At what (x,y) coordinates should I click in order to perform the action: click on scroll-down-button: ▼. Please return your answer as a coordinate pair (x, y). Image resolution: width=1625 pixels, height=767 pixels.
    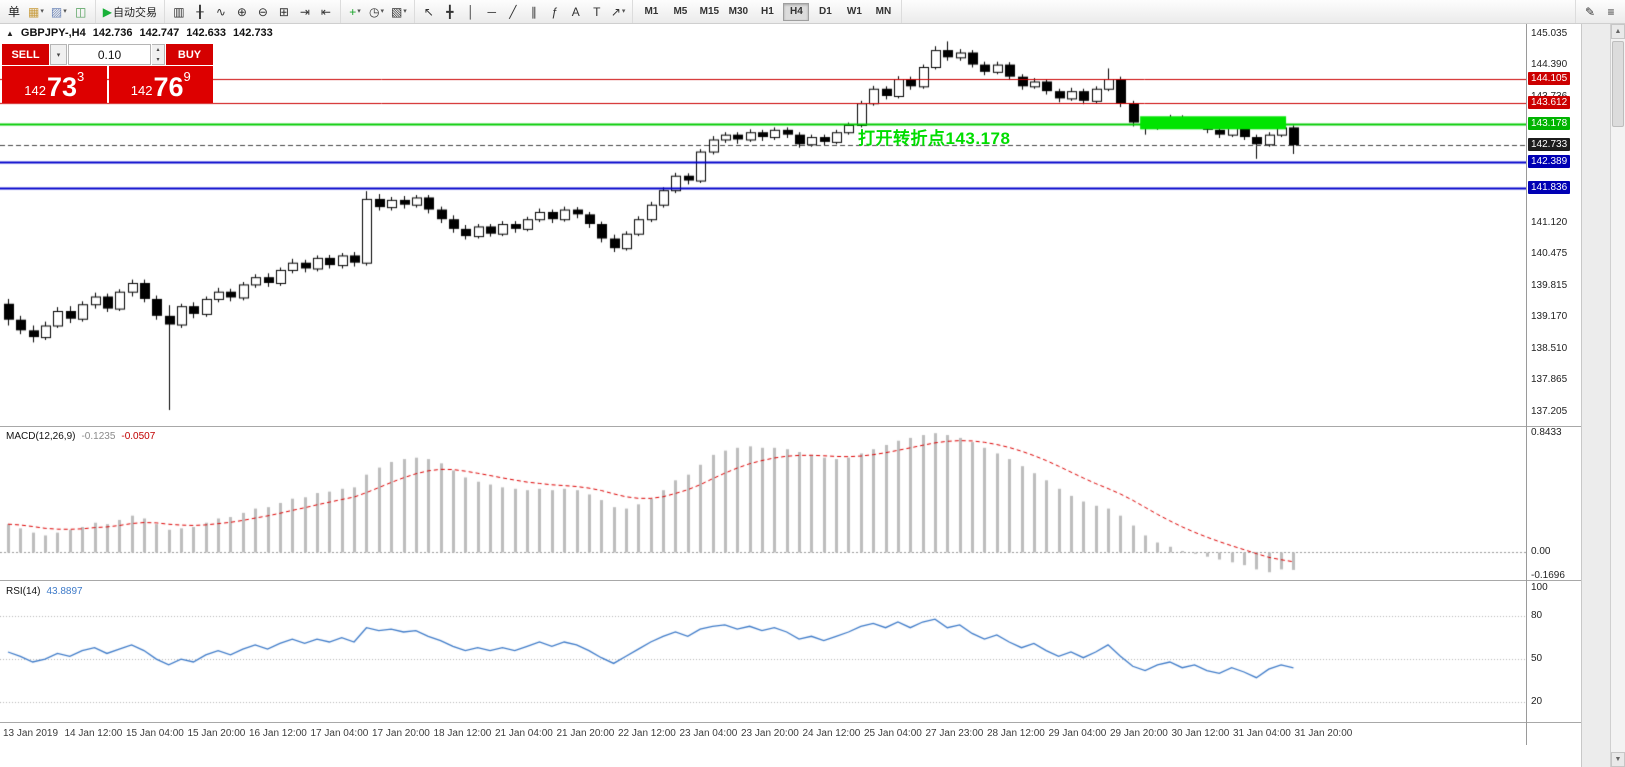
    Looking at the image, I should click on (1618, 759).